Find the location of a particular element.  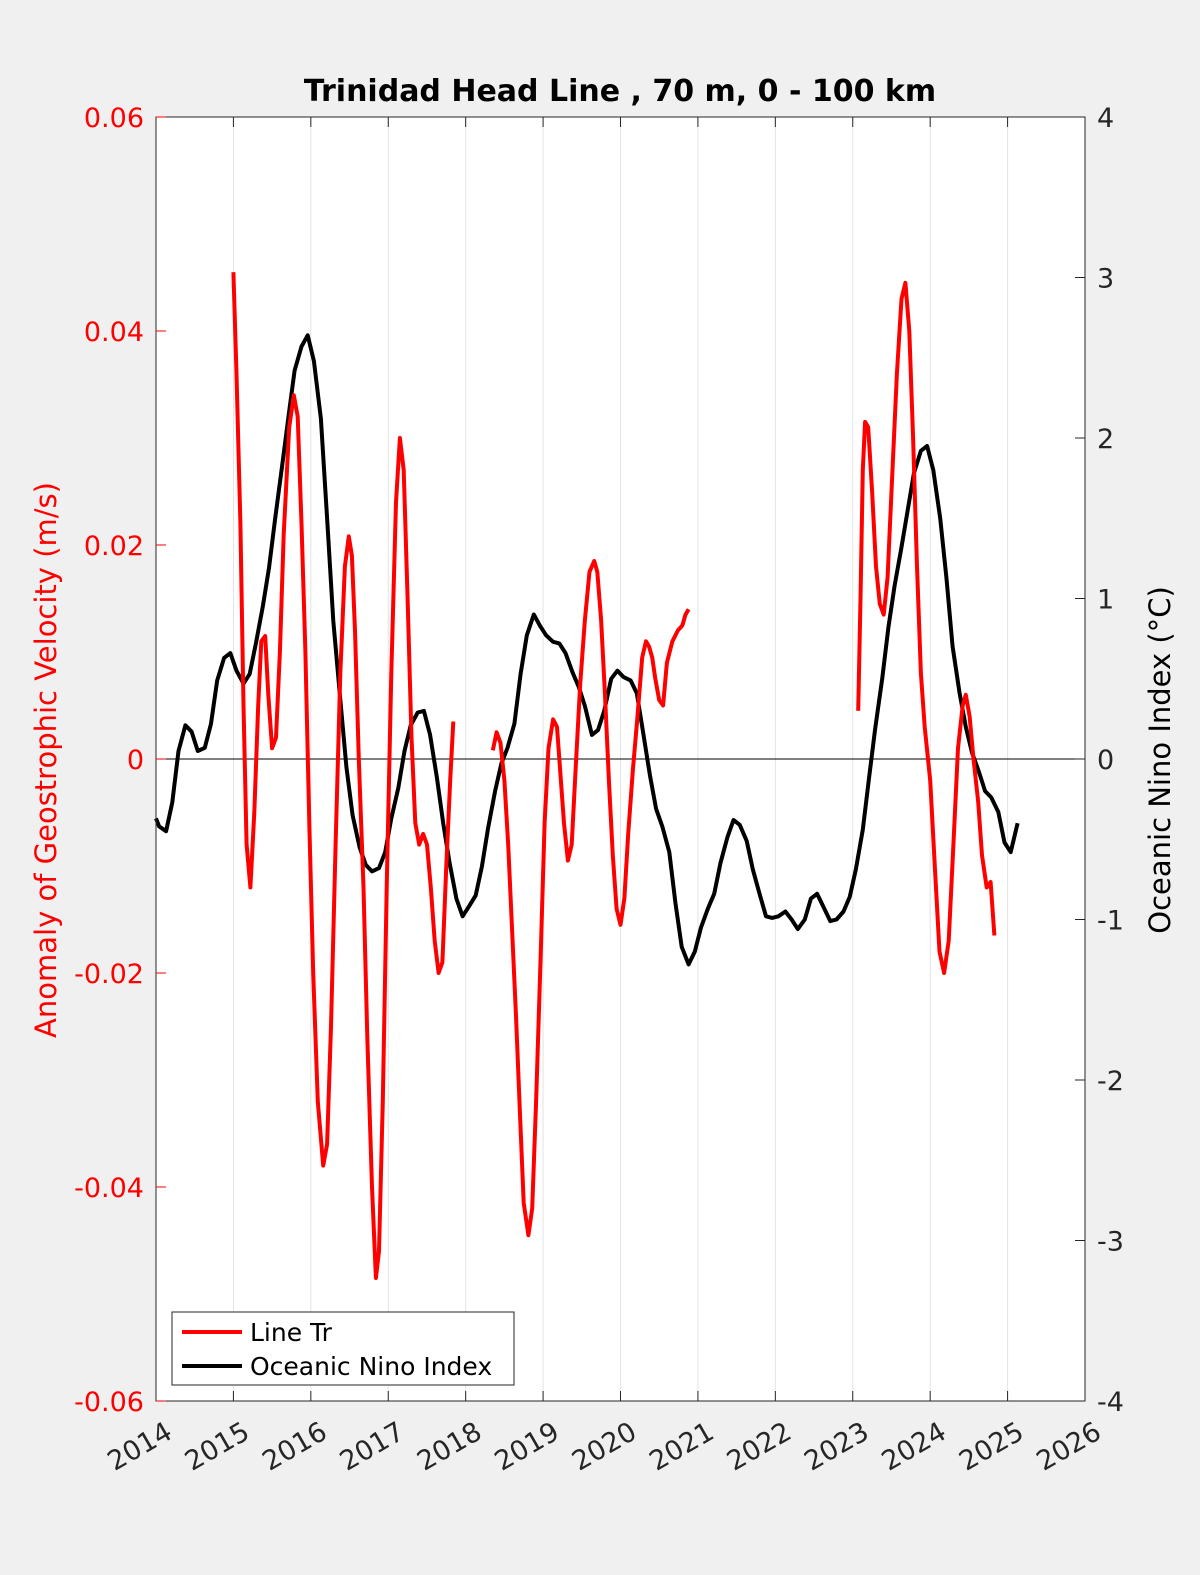

x-tick-label: 2024 is located at coordinates (914, 1446).